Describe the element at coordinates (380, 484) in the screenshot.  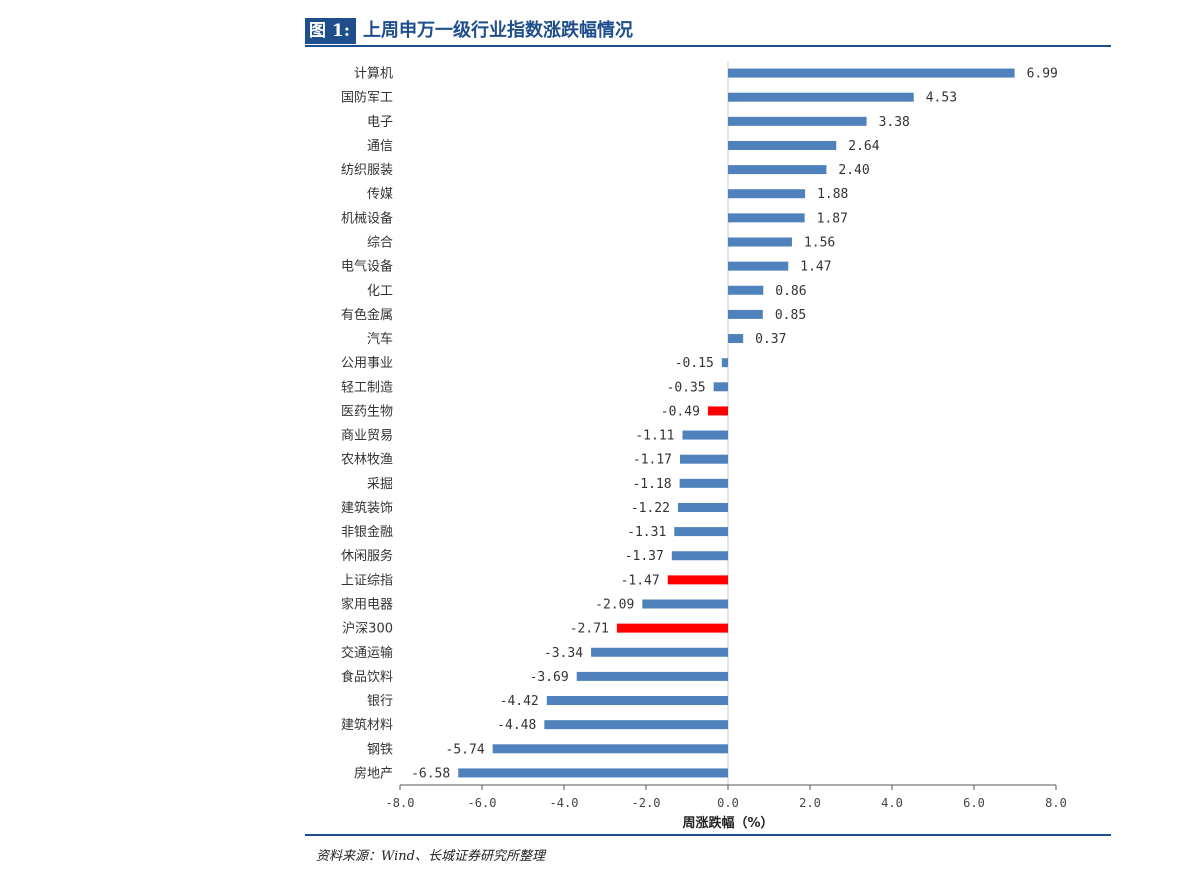
I see `category-label: 采掘` at that location.